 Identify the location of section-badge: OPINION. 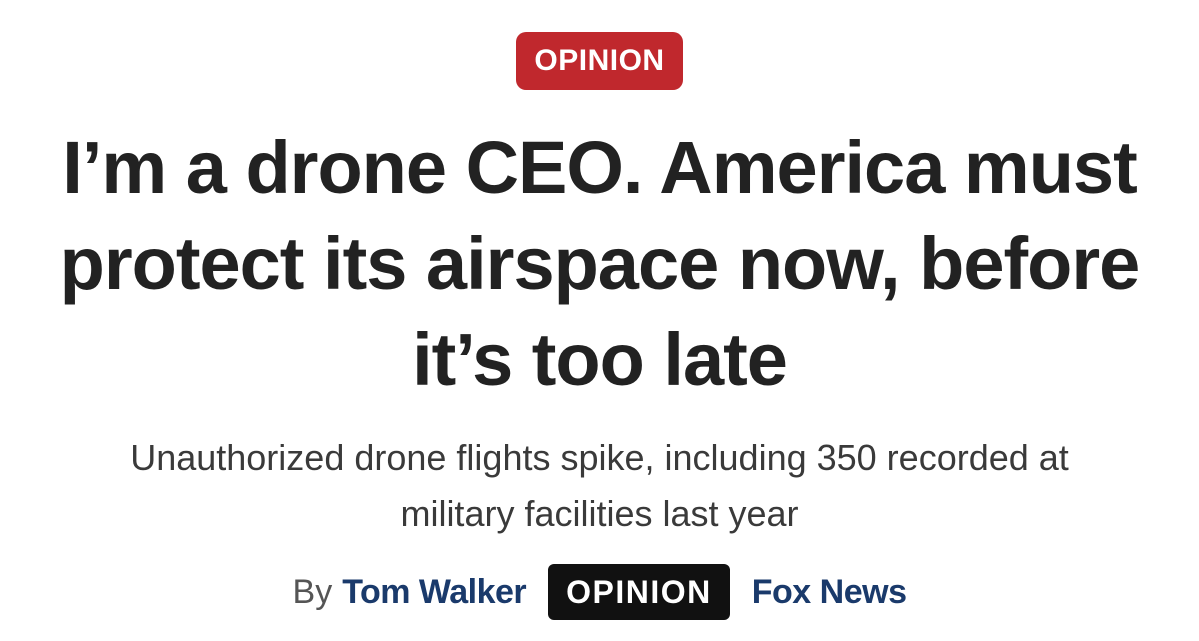
(599, 61).